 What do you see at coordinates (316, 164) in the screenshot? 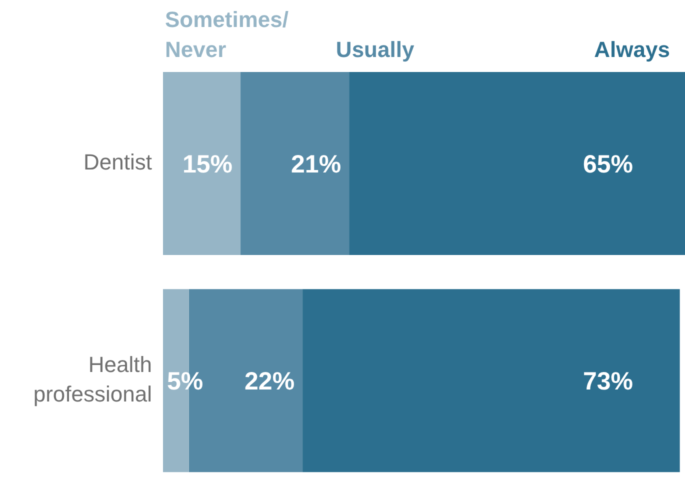
I see `data-label: 21%` at bounding box center [316, 164].